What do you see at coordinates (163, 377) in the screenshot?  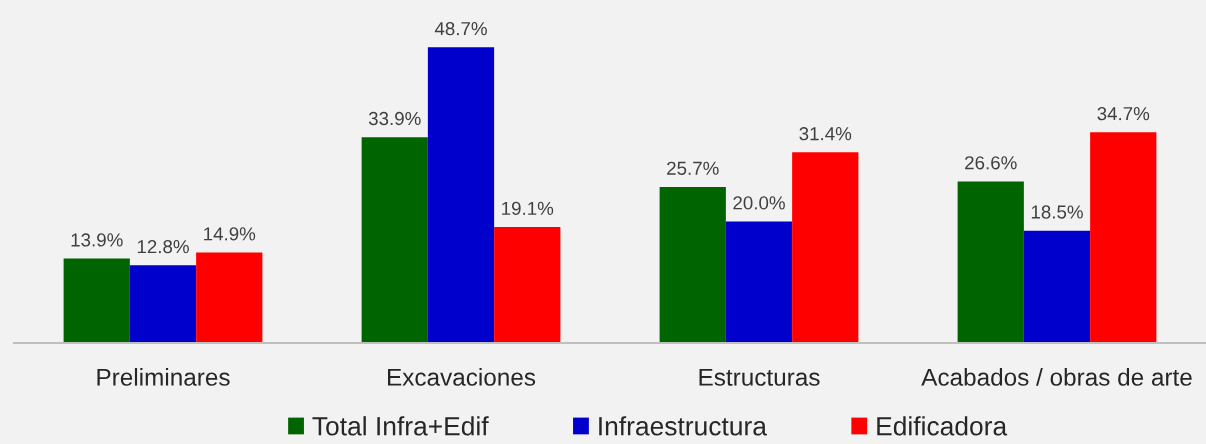 I see `x-tick-label: Preliminares` at bounding box center [163, 377].